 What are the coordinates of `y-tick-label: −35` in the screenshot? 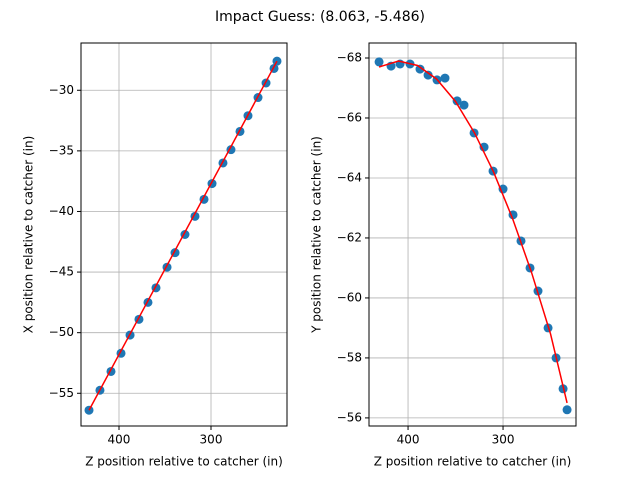 It's located at (61, 150).